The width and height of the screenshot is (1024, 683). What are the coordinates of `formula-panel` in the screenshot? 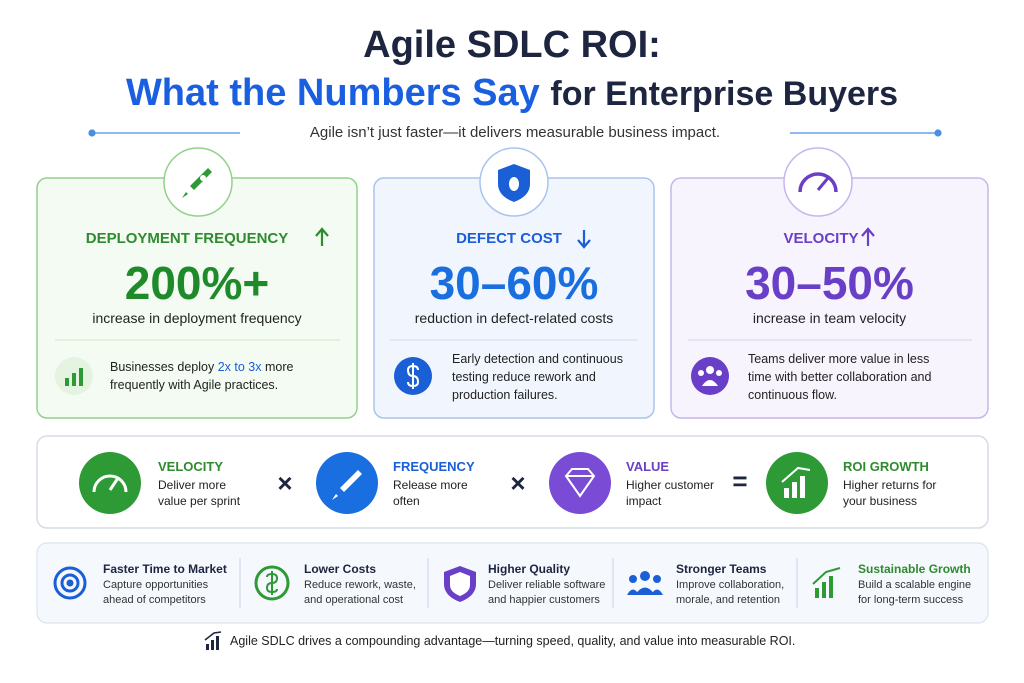 It's located at (512, 482).